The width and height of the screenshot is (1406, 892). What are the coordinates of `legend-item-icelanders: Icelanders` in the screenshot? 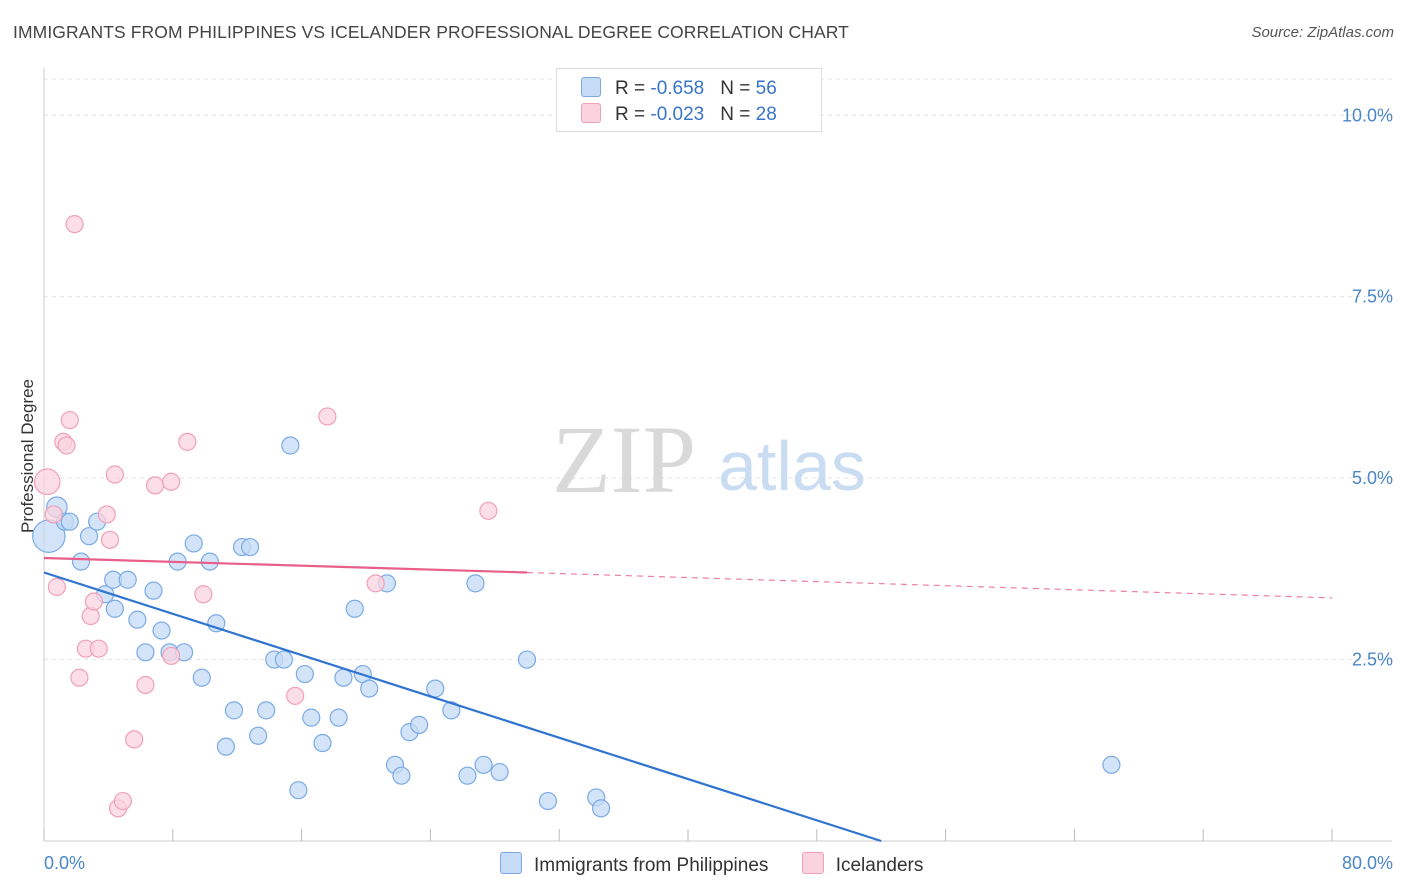 It's located at (862, 864).